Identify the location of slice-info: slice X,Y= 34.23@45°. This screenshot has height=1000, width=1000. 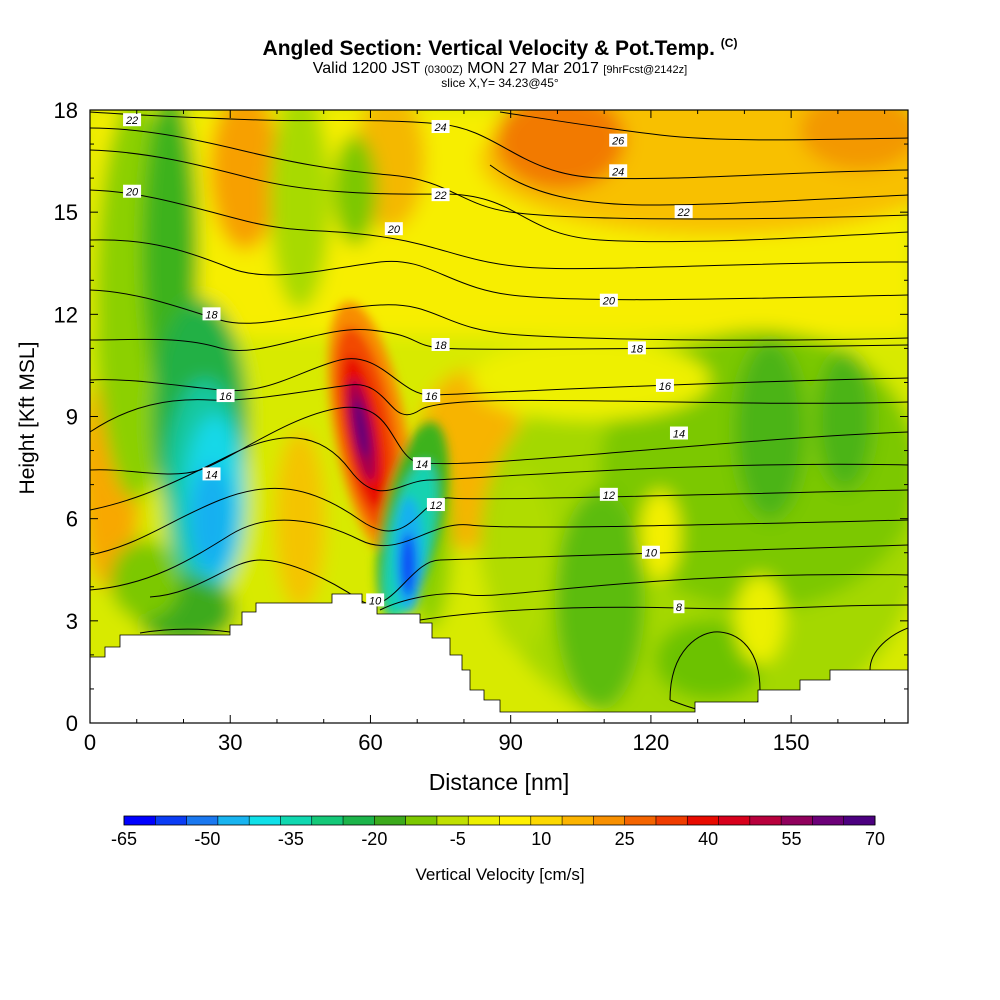
(500, 83).